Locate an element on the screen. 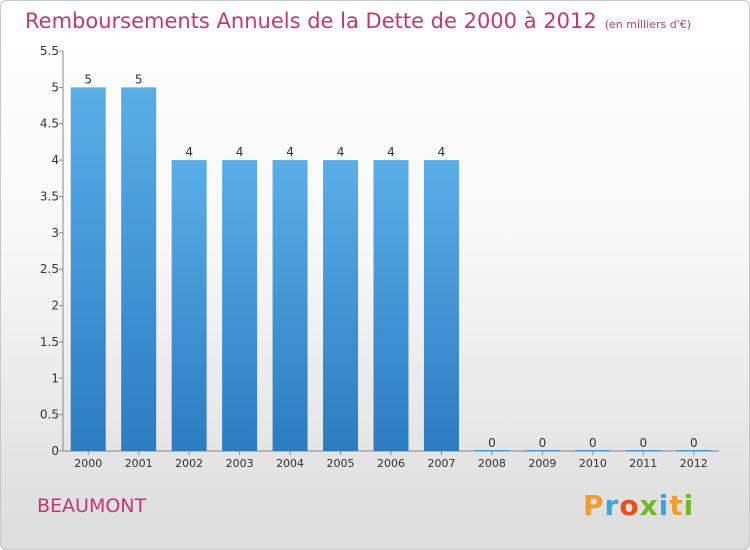 This screenshot has height=550, width=750. y-tick-label: 3 is located at coordinates (55, 233).